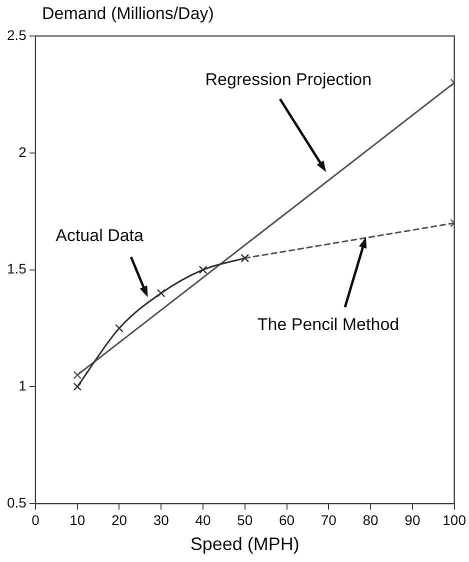 Image resolution: width=469 pixels, height=562 pixels. Describe the element at coordinates (328, 520) in the screenshot. I see `x-tick-label: 70` at that location.